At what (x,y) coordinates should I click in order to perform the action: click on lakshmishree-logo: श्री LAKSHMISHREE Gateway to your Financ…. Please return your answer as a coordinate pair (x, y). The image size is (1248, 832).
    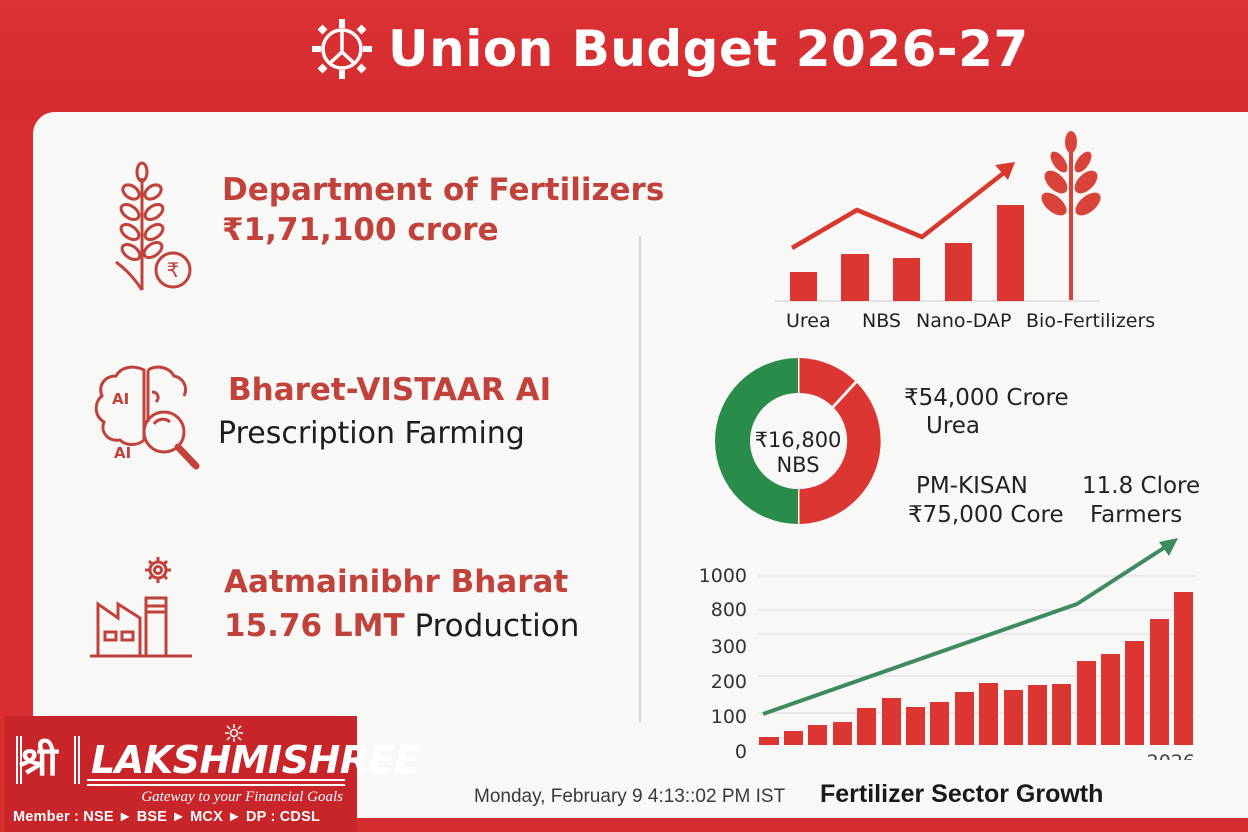
    Looking at the image, I should click on (212, 774).